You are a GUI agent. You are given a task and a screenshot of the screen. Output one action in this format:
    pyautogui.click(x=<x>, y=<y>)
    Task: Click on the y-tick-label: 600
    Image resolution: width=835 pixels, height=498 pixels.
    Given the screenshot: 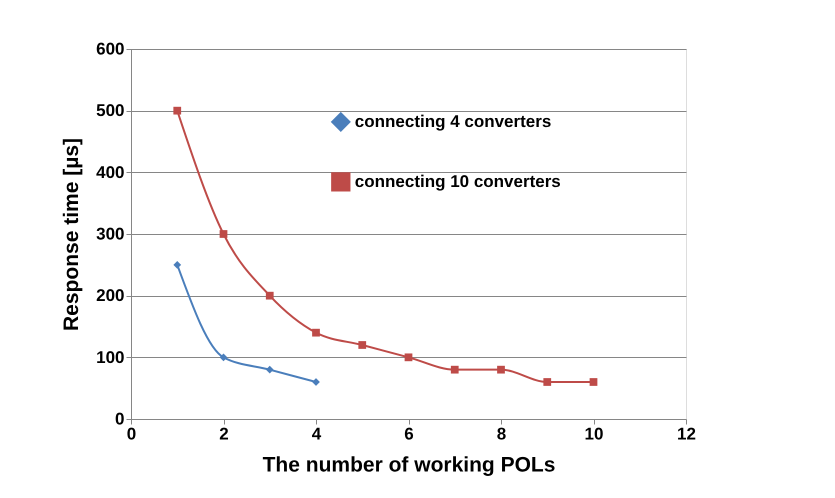 What is the action you would take?
    pyautogui.click(x=110, y=49)
    